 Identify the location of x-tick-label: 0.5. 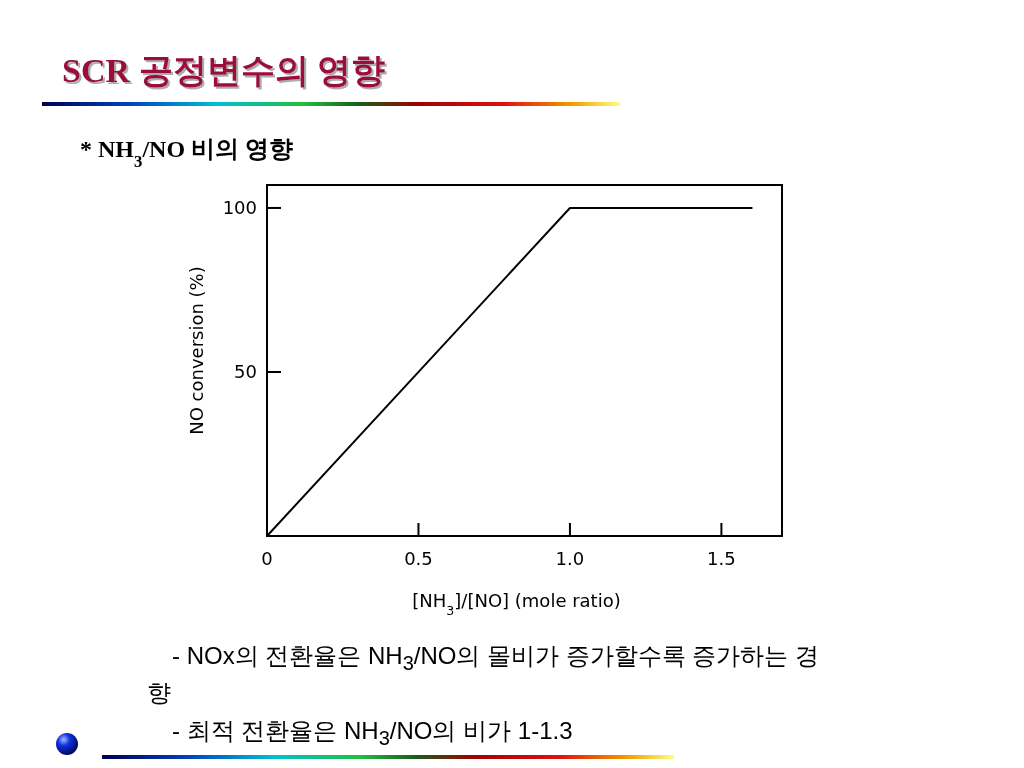
(418, 558).